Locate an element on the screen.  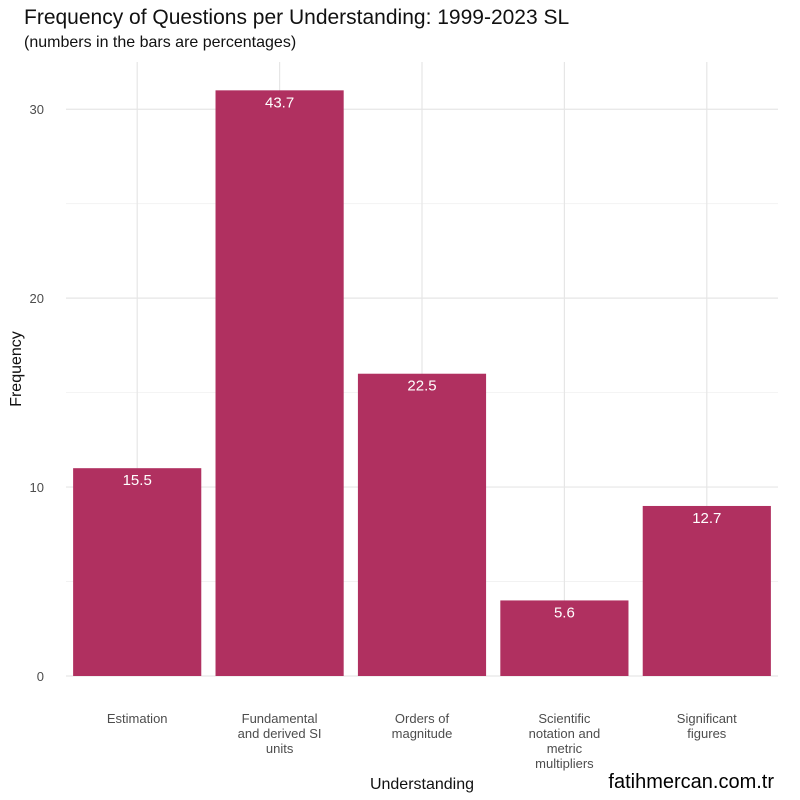
x-axis-title: Understanding is located at coordinates (422, 784).